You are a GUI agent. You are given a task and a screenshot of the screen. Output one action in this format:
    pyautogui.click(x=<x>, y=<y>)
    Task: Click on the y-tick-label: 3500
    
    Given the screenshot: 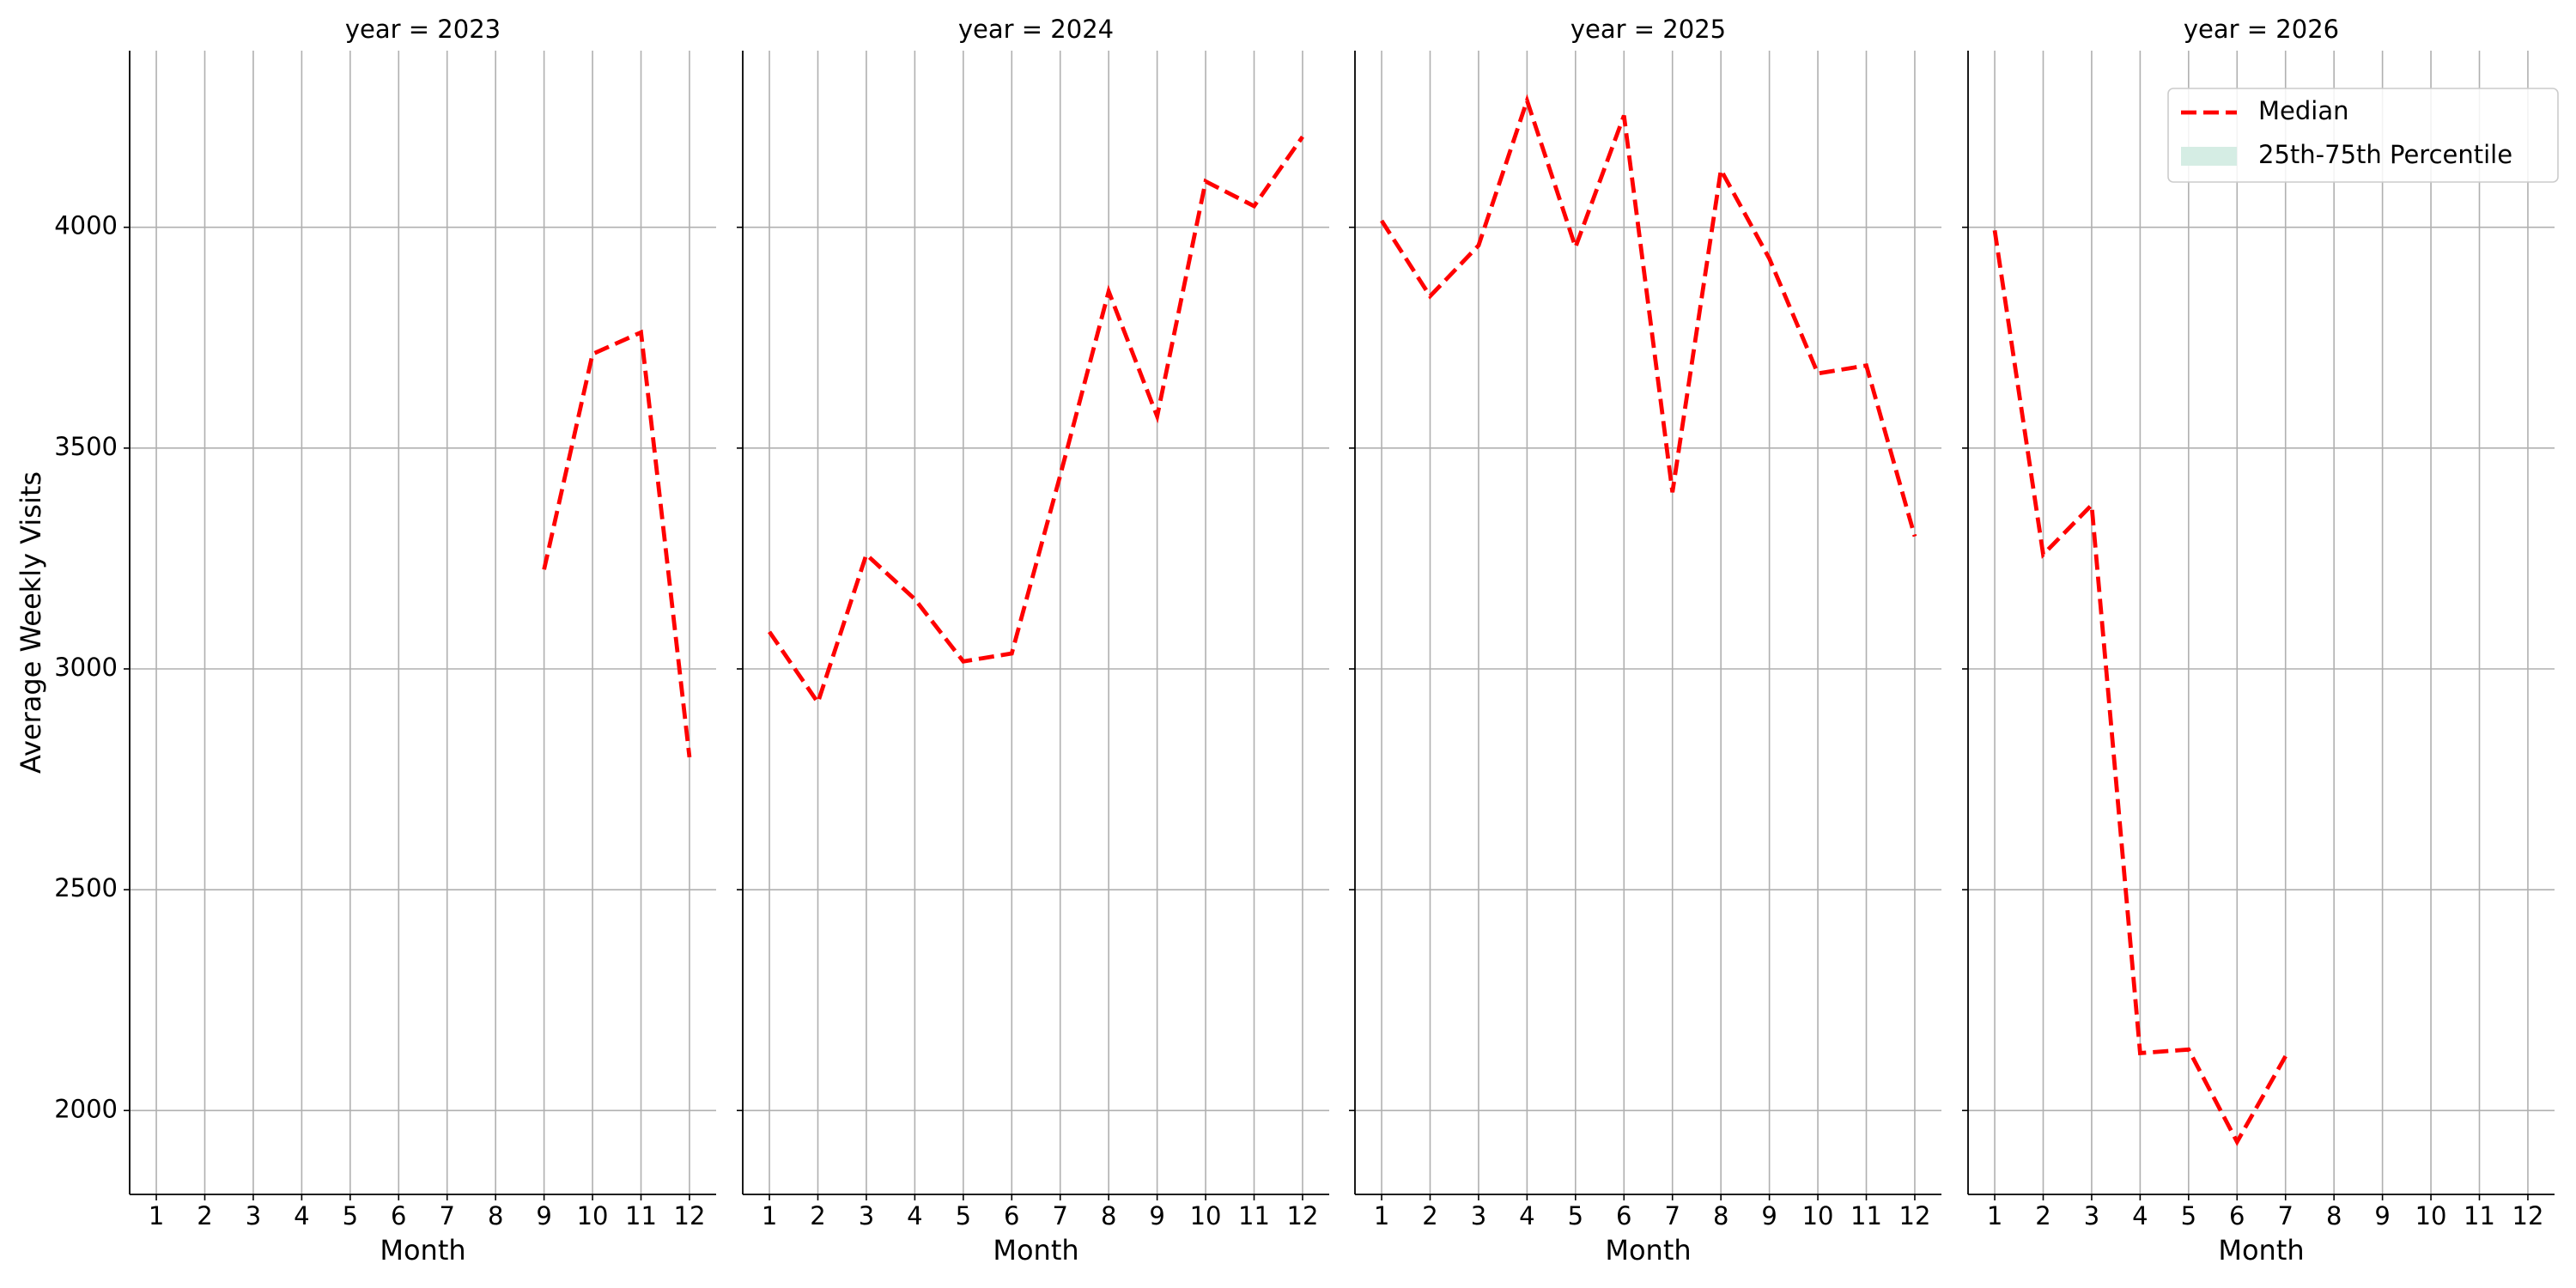 What is the action you would take?
    pyautogui.click(x=86, y=446)
    